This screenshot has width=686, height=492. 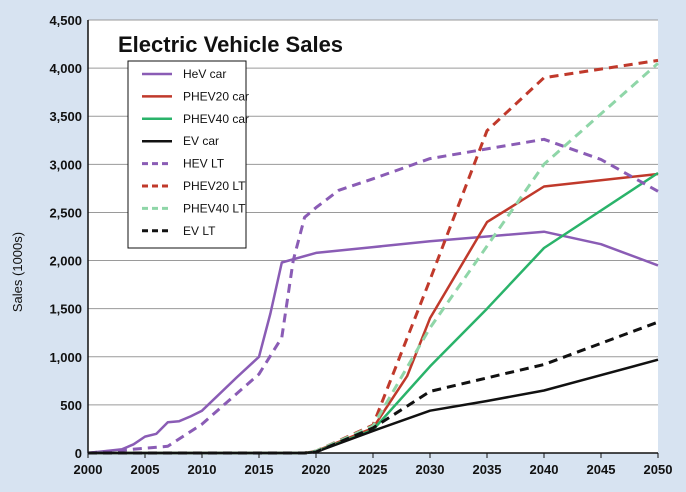 I want to click on legend-box, so click(x=187, y=154).